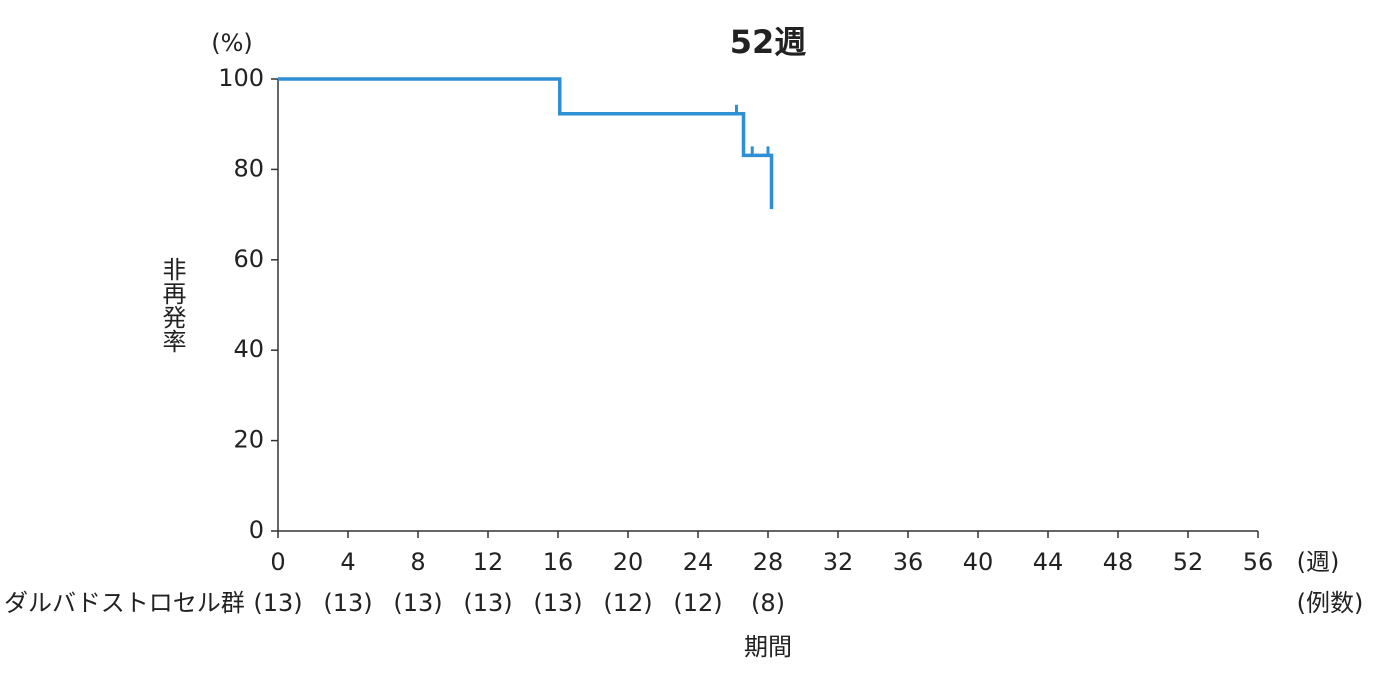  Describe the element at coordinates (248, 168) in the screenshot. I see `y-tick-label: 80` at that location.